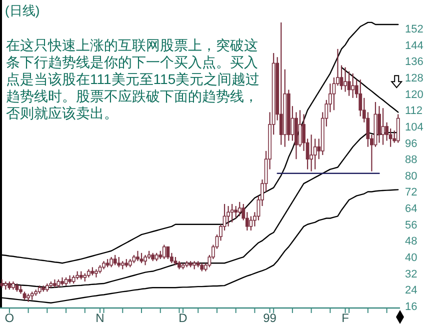 Image resolution: width=445 pixels, height=325 pixels. Describe the element at coordinates (411, 258) in the screenshot. I see `y-tick-label: 40` at that location.